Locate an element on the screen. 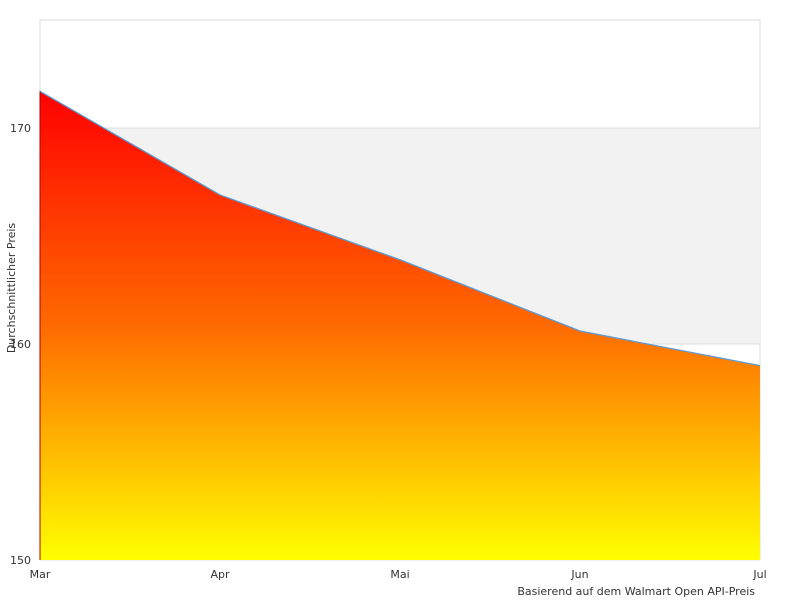 The image size is (800, 600). x-tick-label: Mai is located at coordinates (399, 574).